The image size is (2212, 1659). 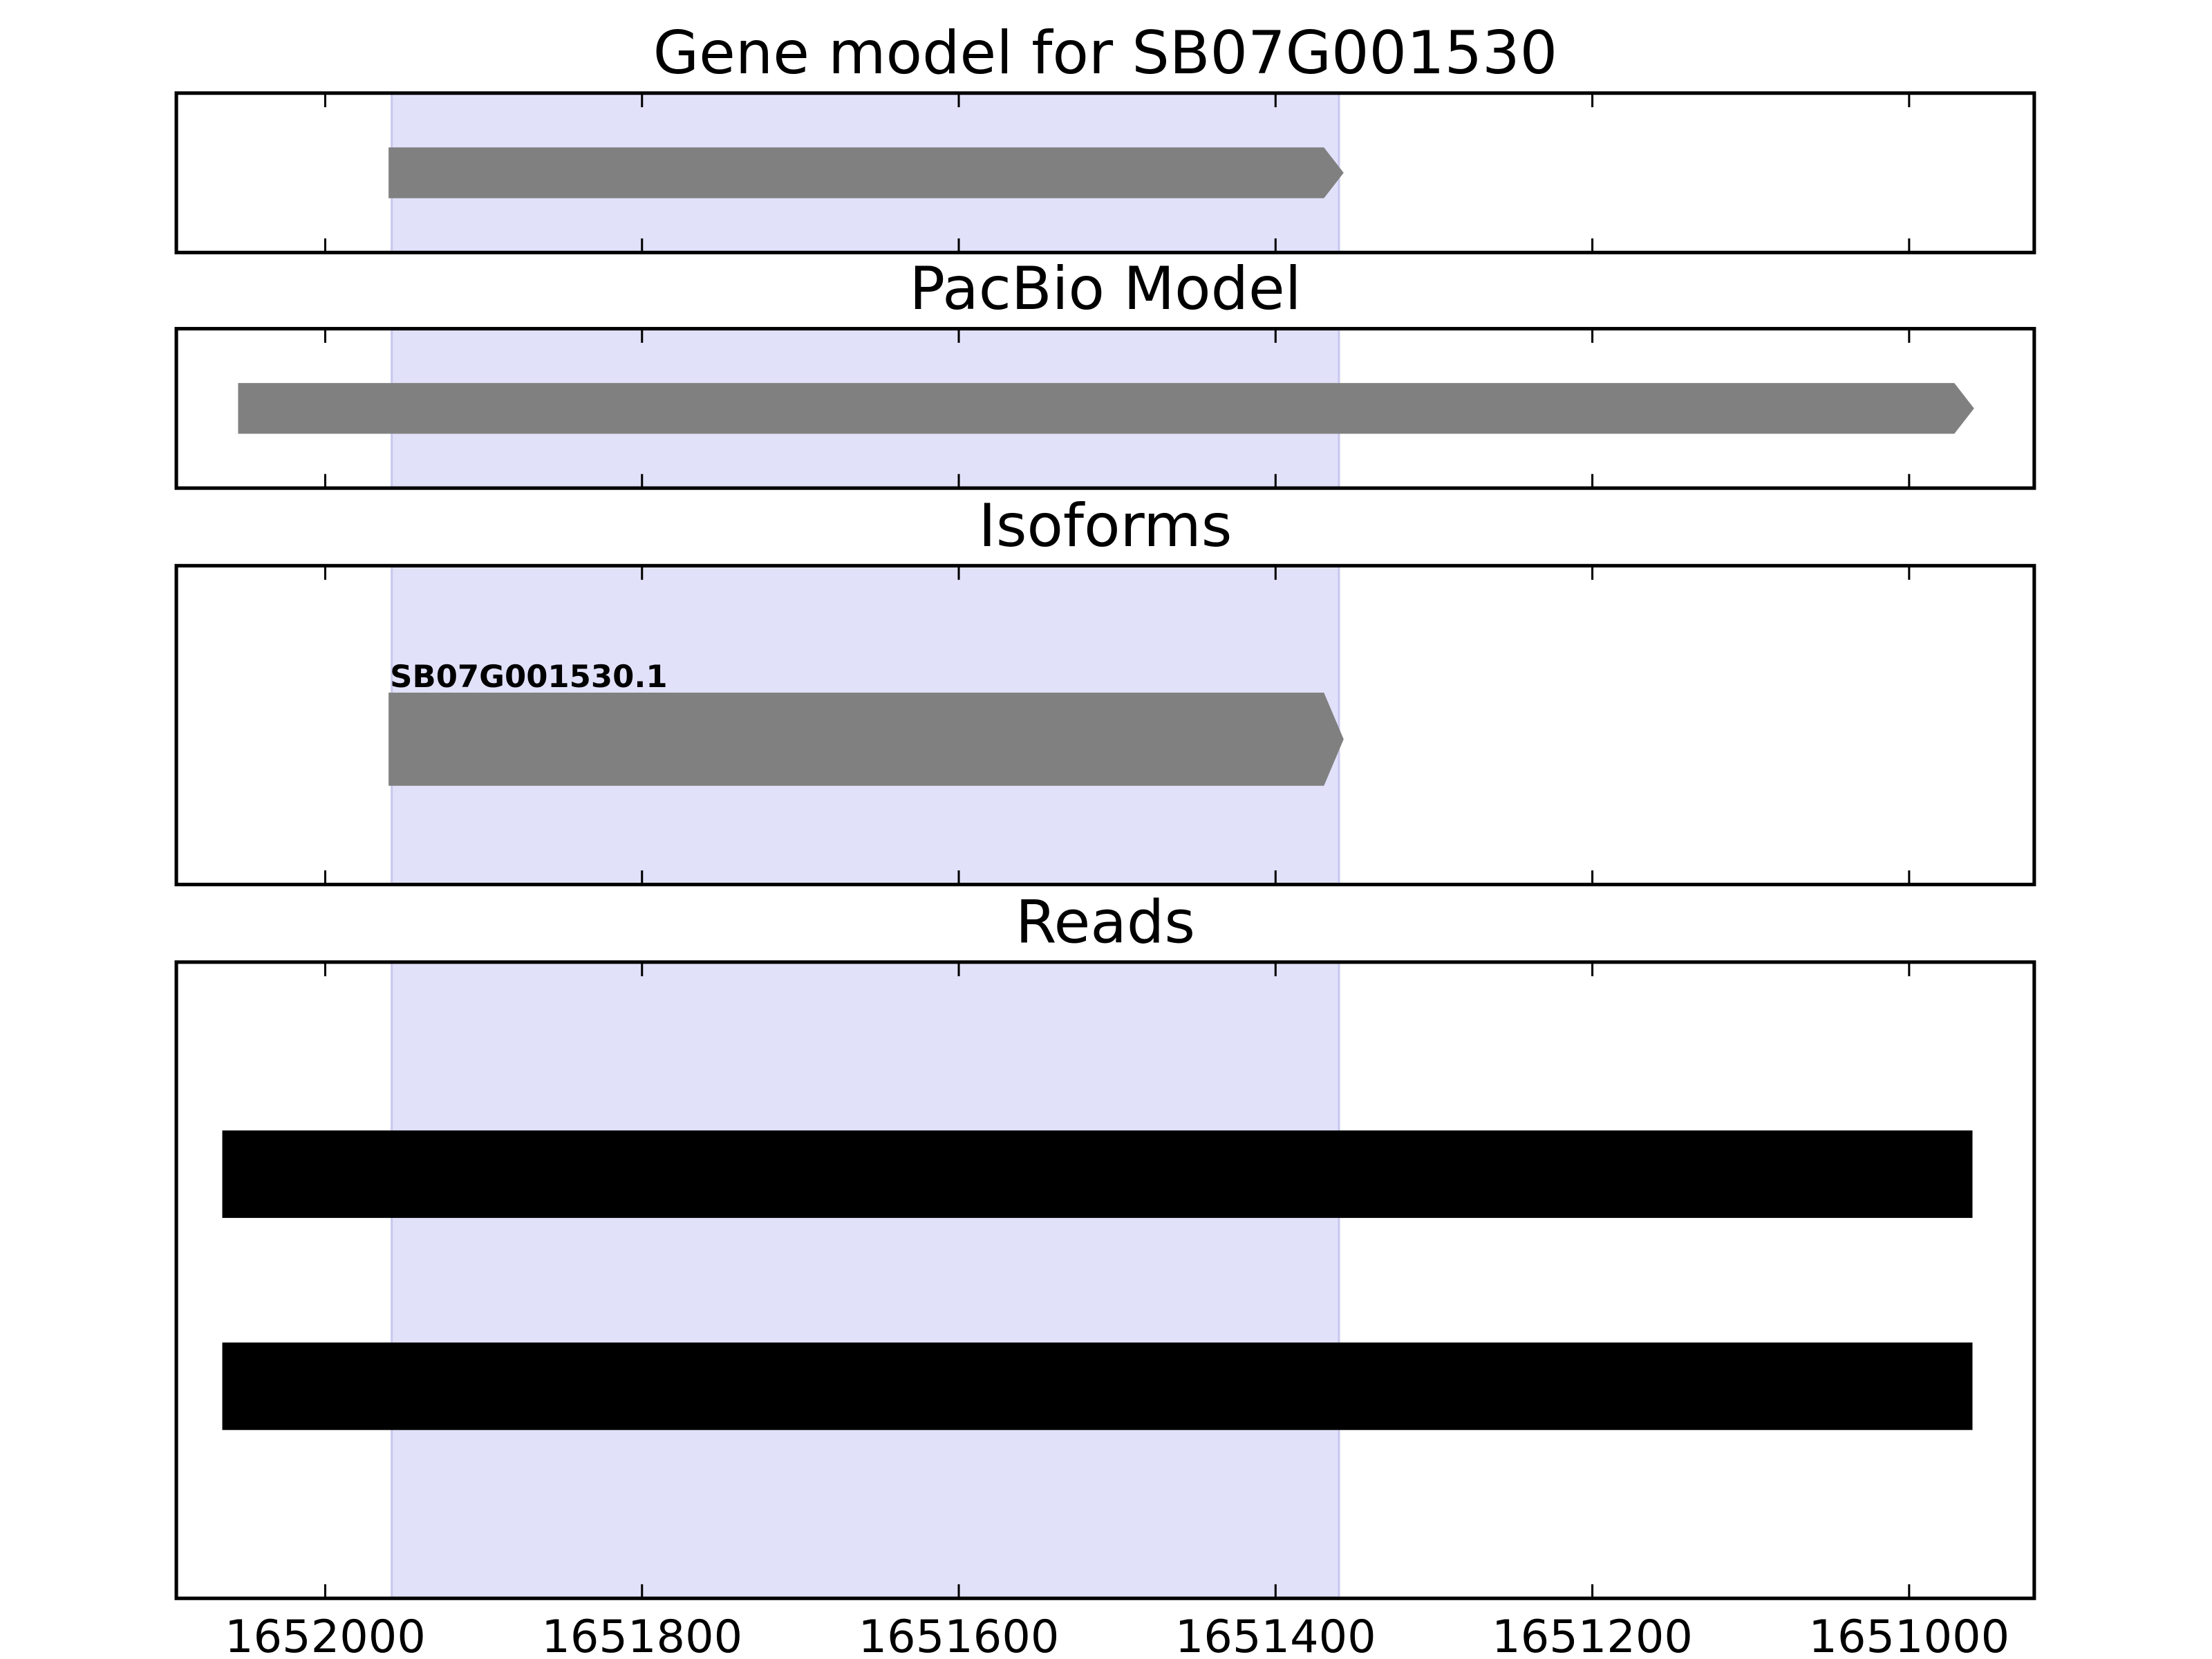 I want to click on x-tick-label: 1652000, so click(x=325, y=1635).